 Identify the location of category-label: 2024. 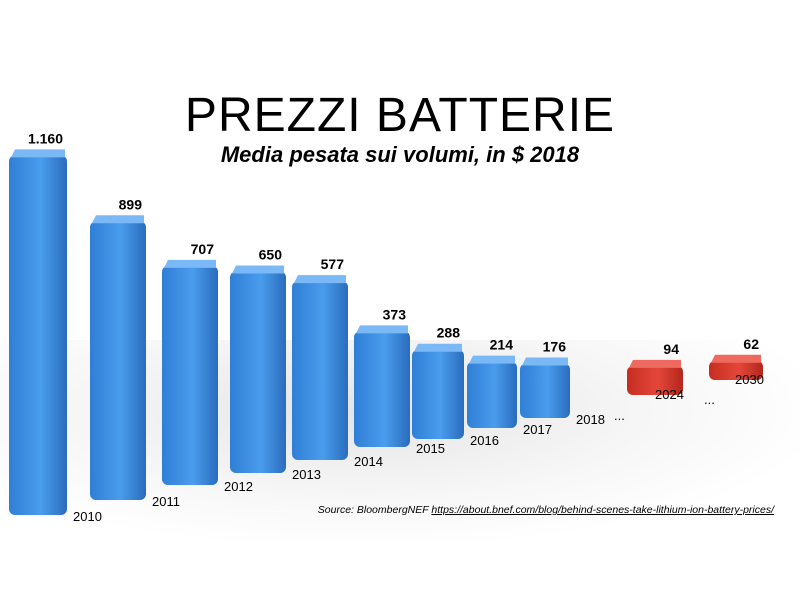
(669, 394).